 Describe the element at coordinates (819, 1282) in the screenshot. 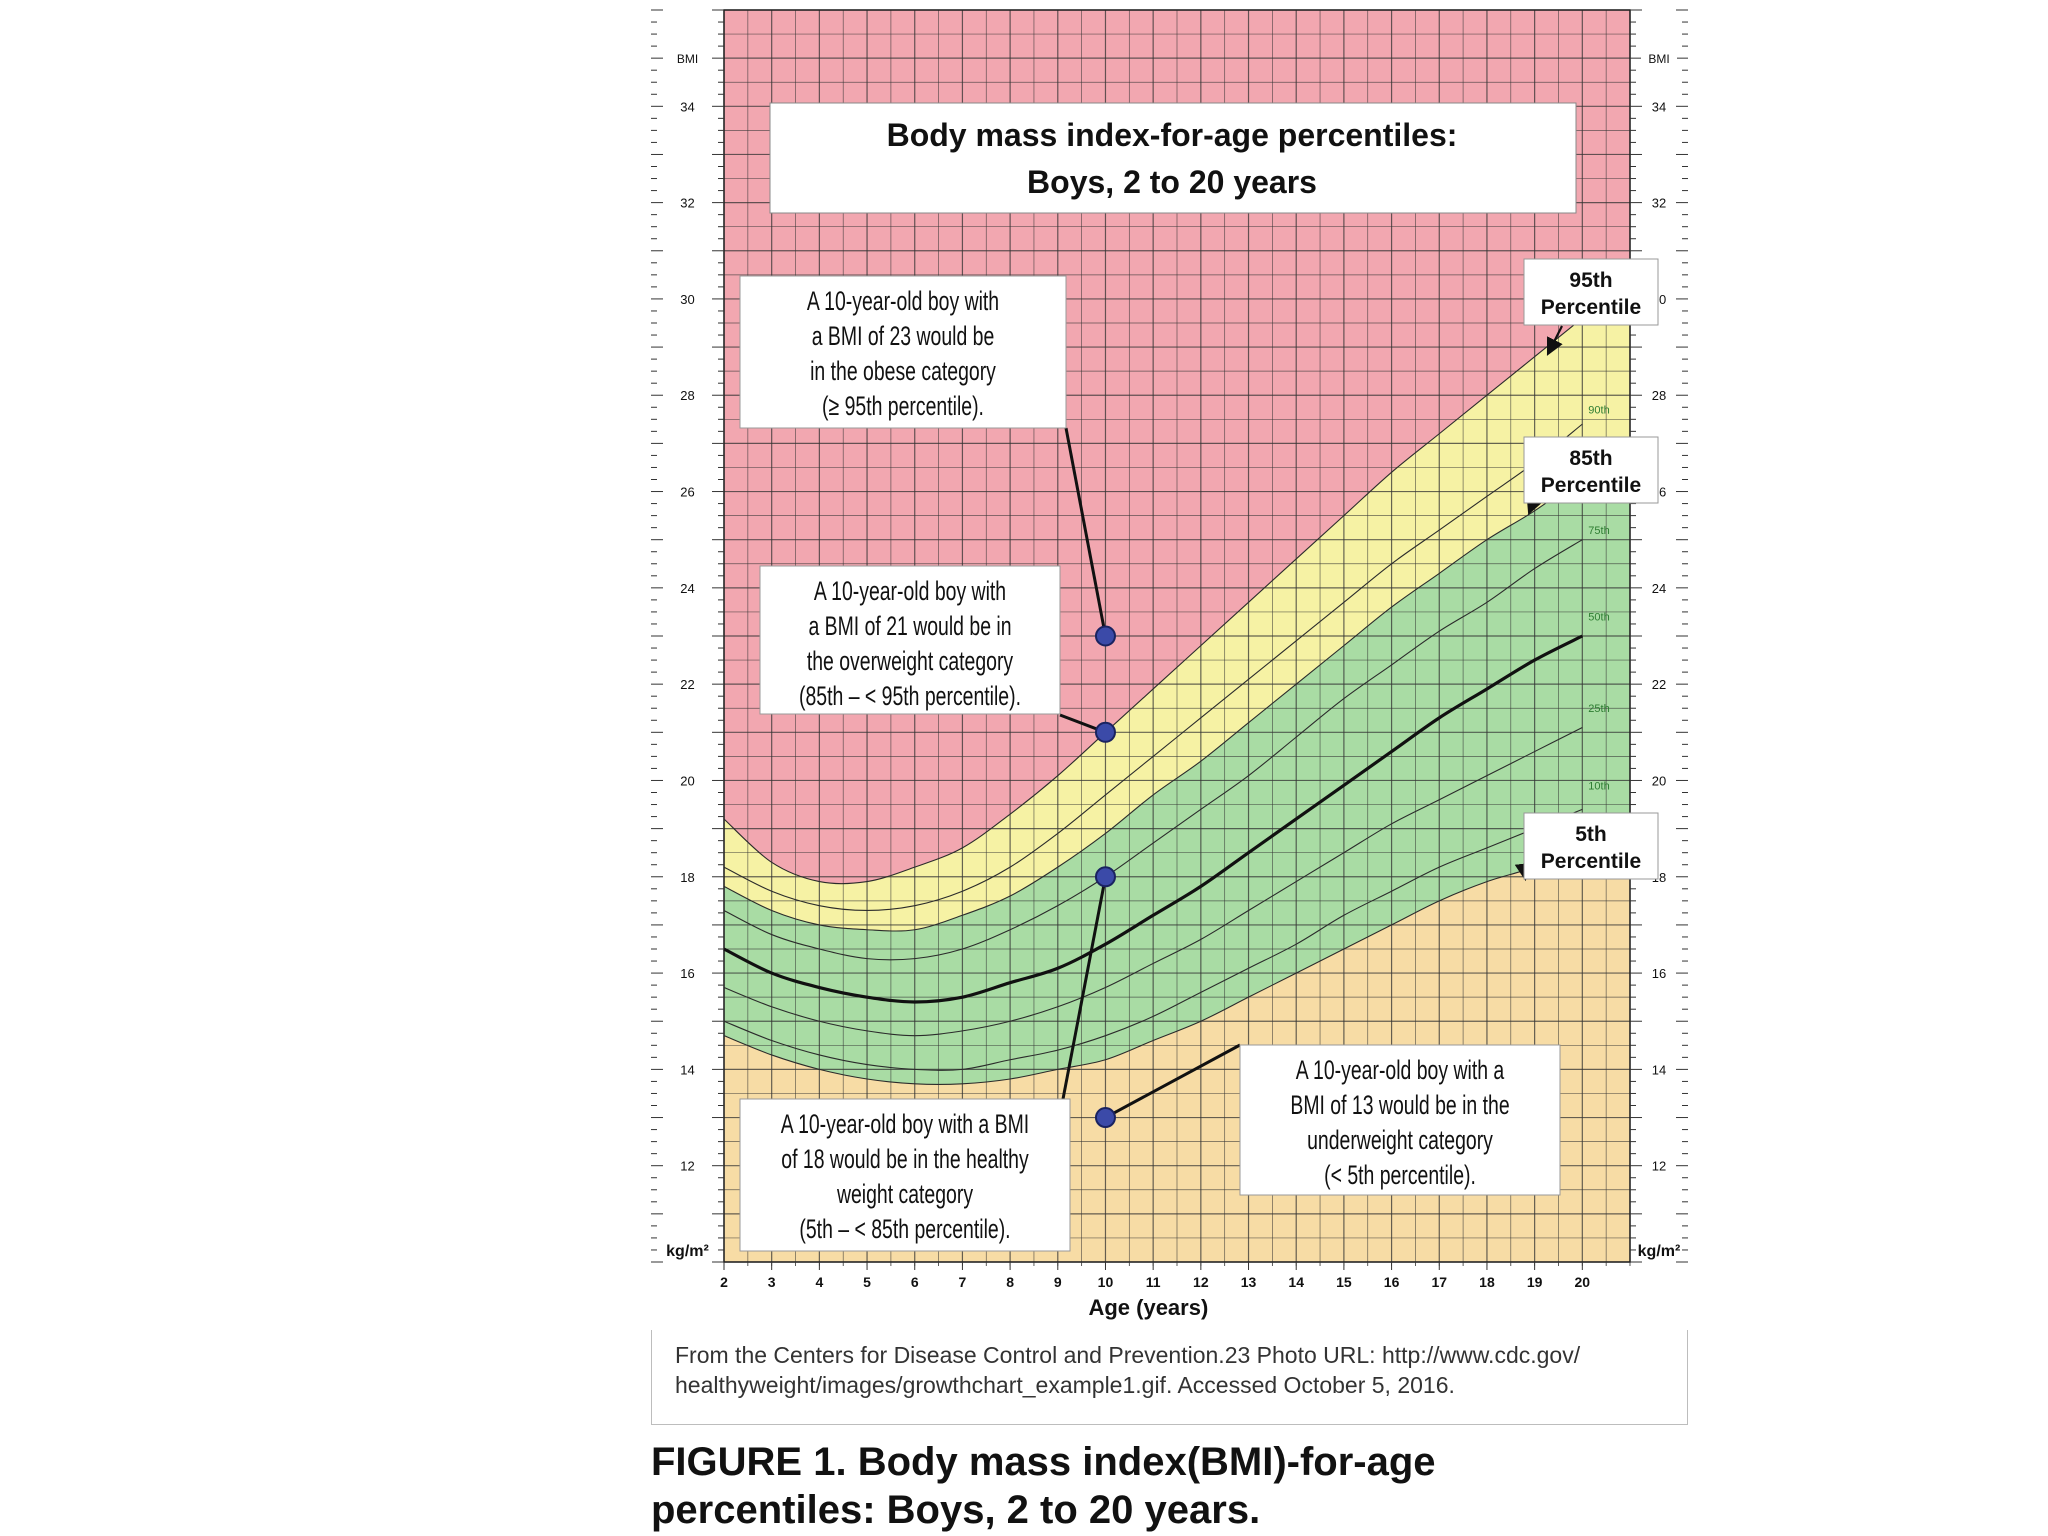

I see `x-tick-label: 4` at that location.